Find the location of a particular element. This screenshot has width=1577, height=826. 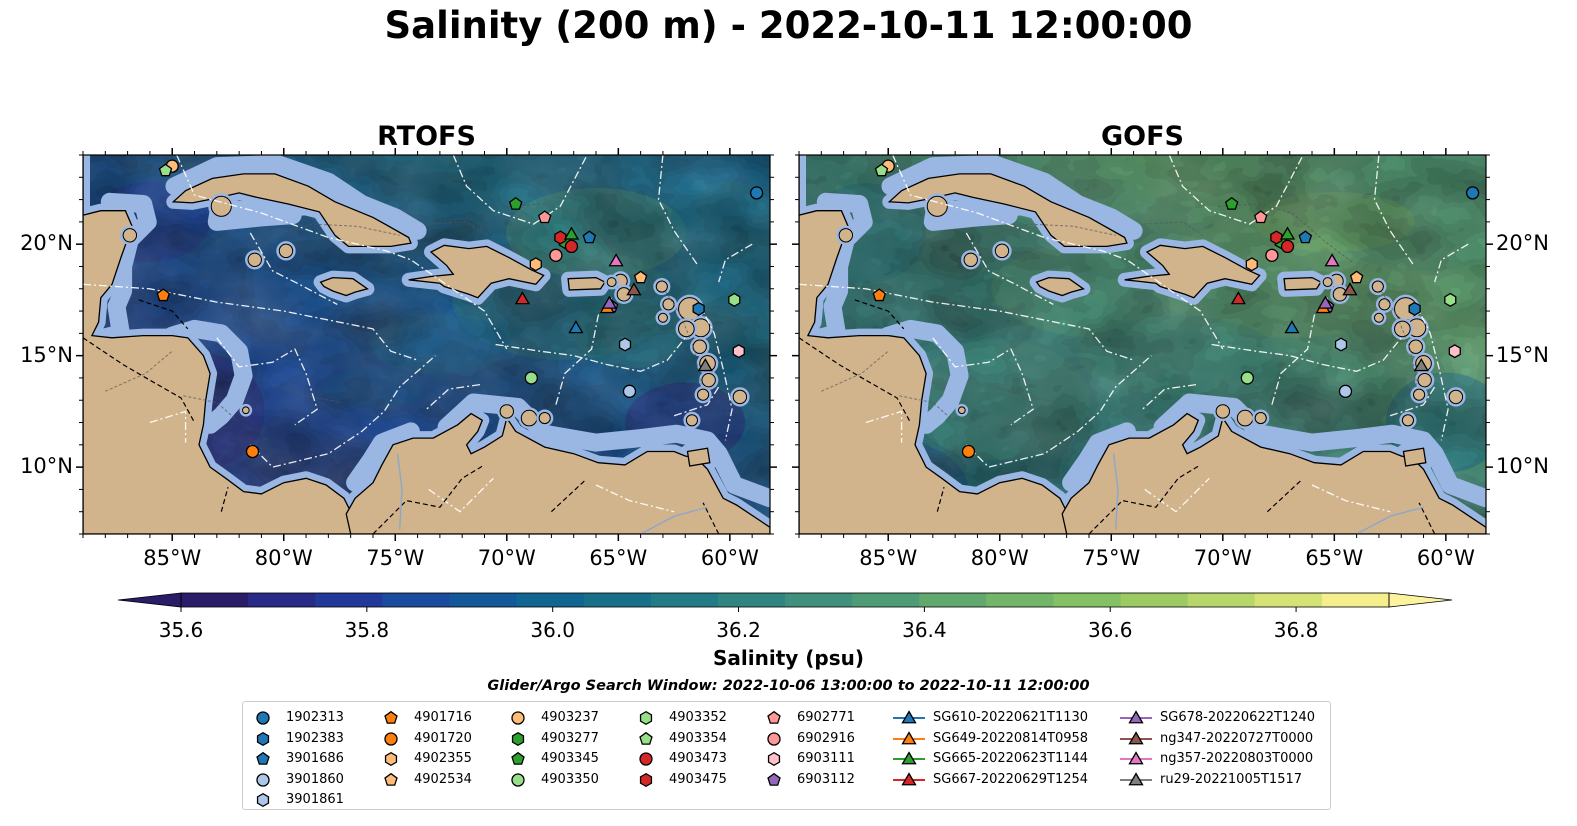

colorbar-over is located at coordinates (1420, 600).